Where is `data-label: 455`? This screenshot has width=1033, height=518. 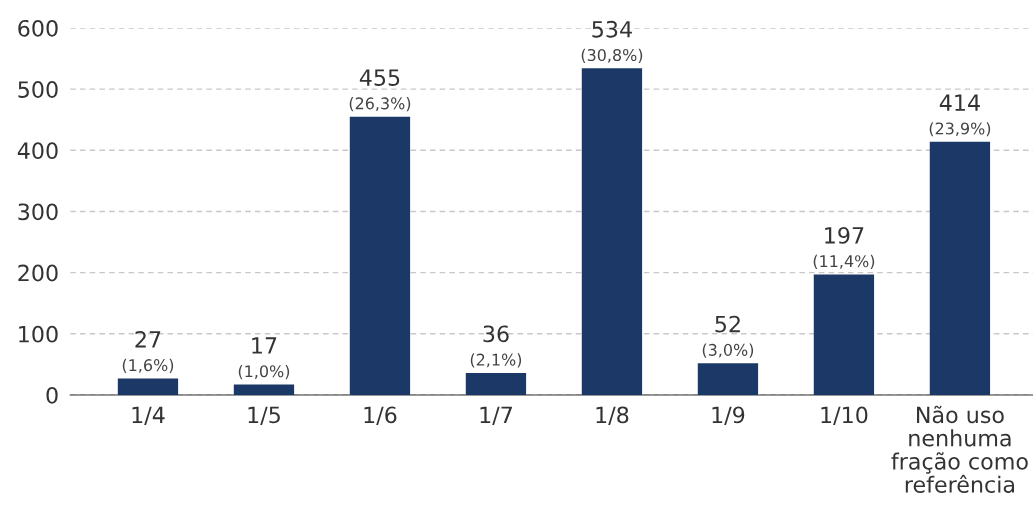
data-label: 455 is located at coordinates (379, 77).